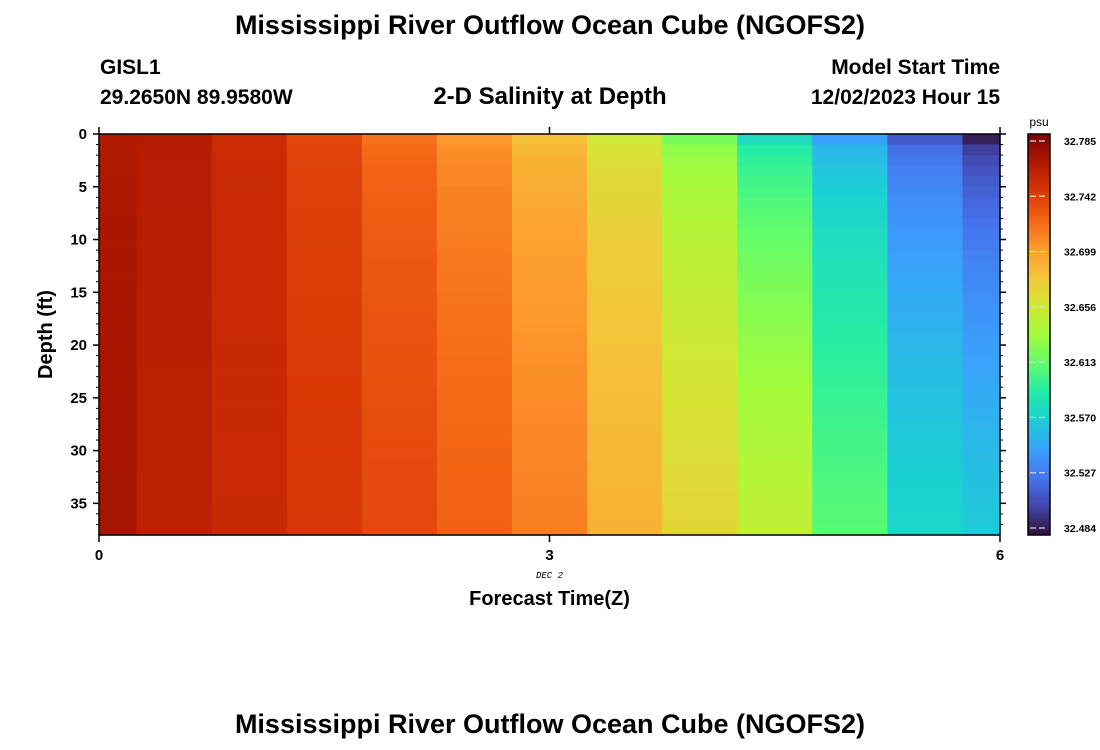 This screenshot has height=750, width=1100. I want to click on colorbar-tick-label: 32.570, so click(1080, 418).